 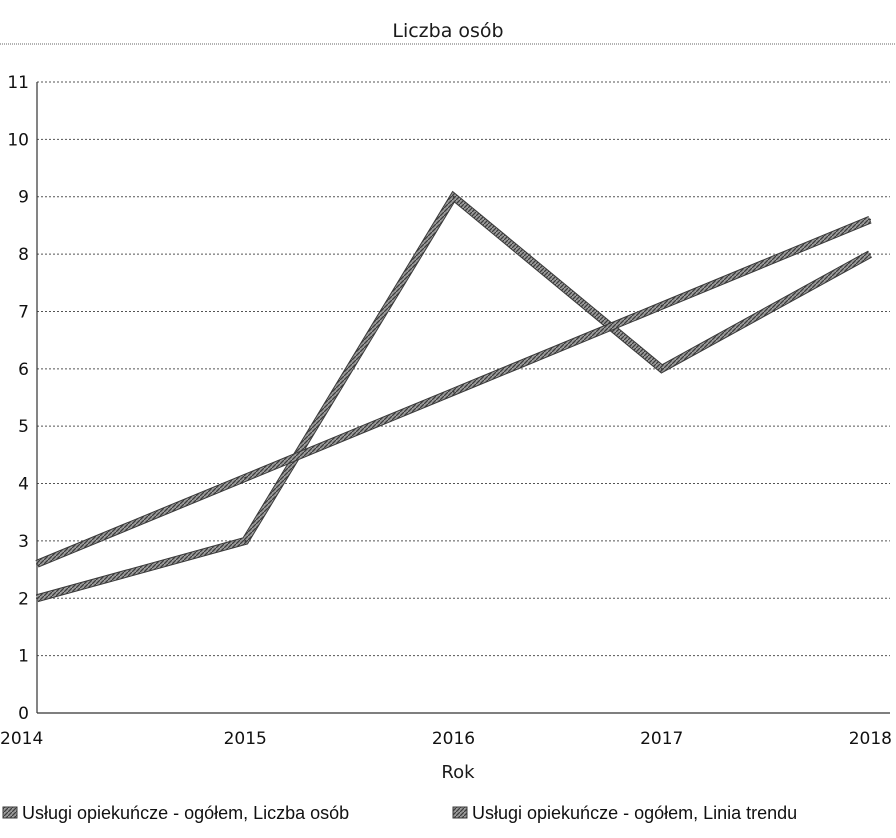 What do you see at coordinates (23, 542) in the screenshot?
I see `y-tick-label: 3` at bounding box center [23, 542].